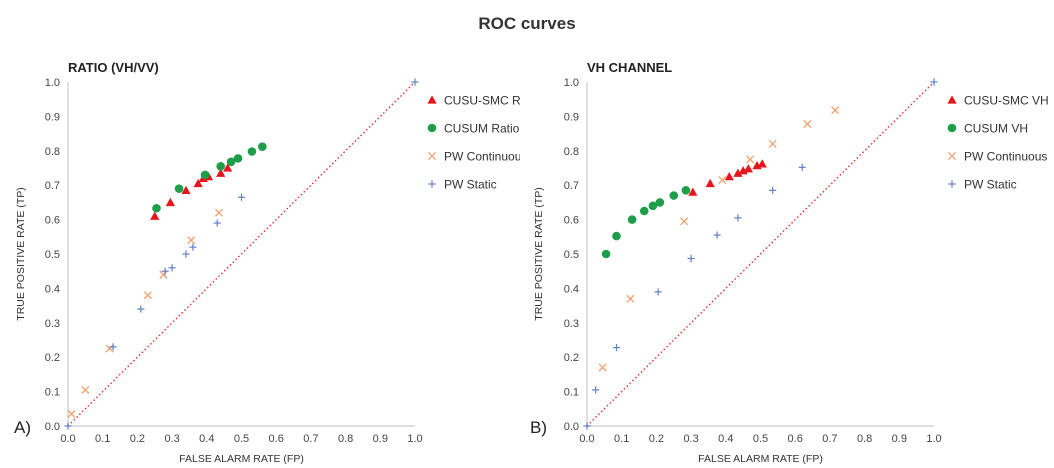 Image resolution: width=1054 pixels, height=468 pixels. I want to click on legend-cusum-vh-point-marker, so click(952, 128).